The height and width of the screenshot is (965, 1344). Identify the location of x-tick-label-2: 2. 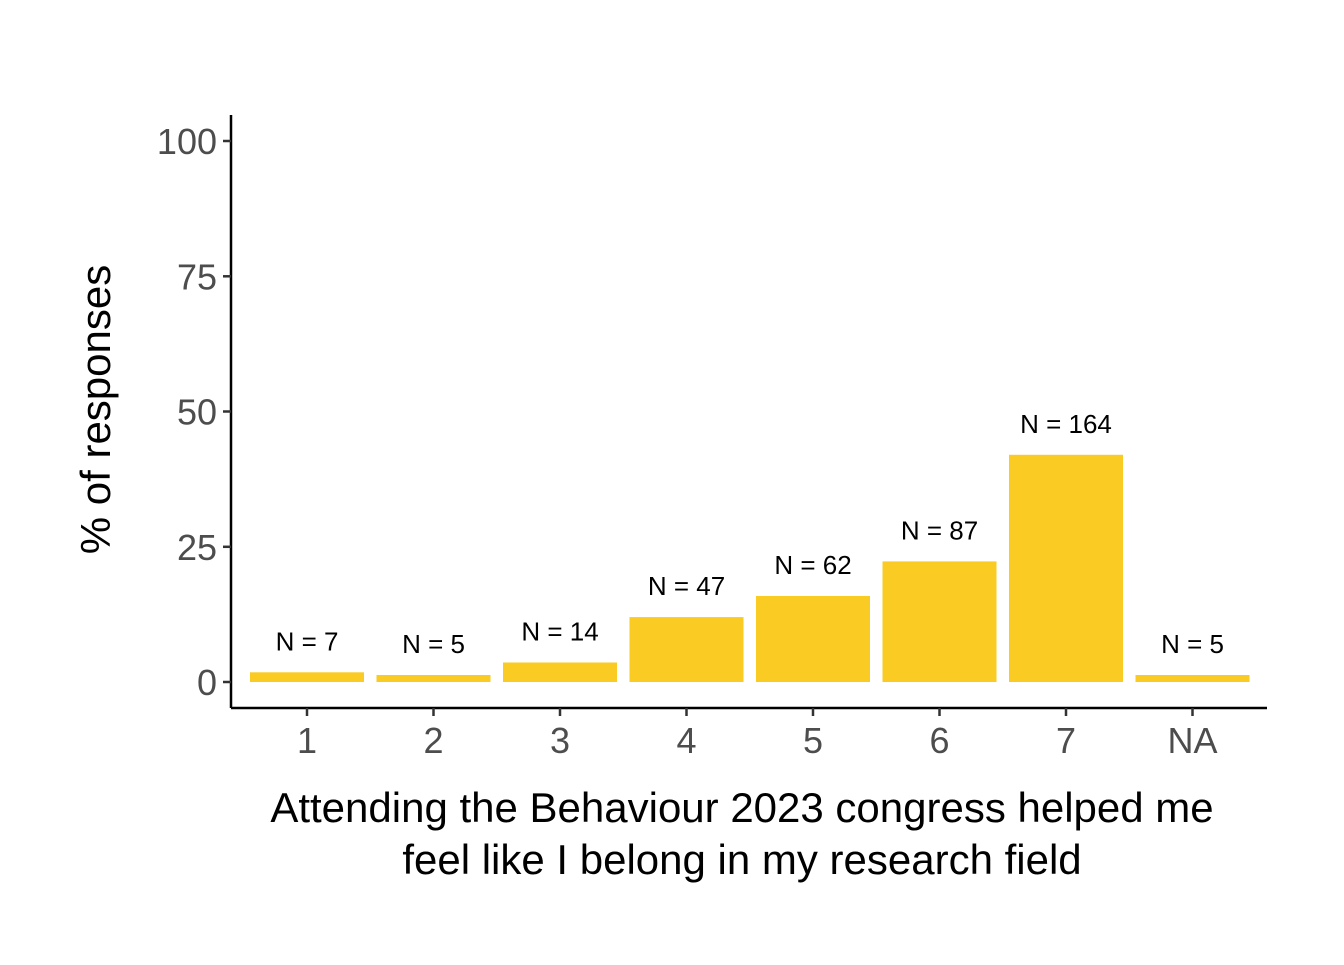
(433, 740).